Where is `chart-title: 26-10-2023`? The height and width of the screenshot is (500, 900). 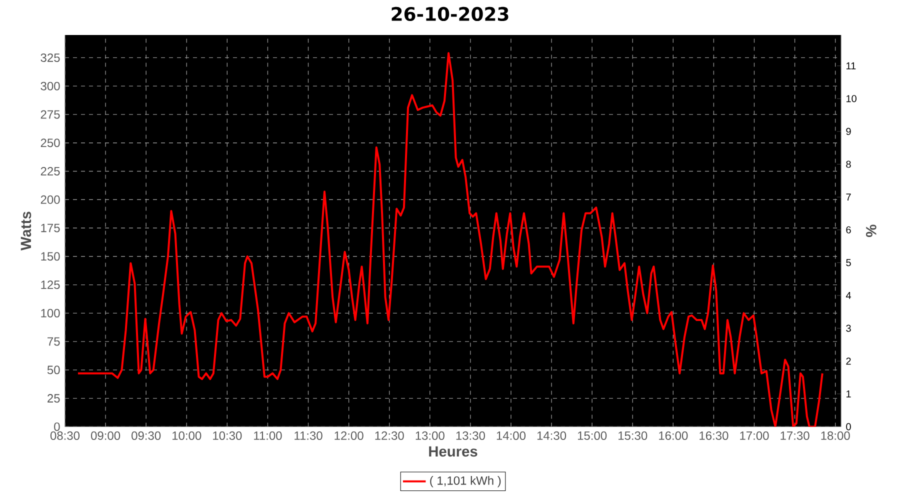 chart-title: 26-10-2023 is located at coordinates (450, 14).